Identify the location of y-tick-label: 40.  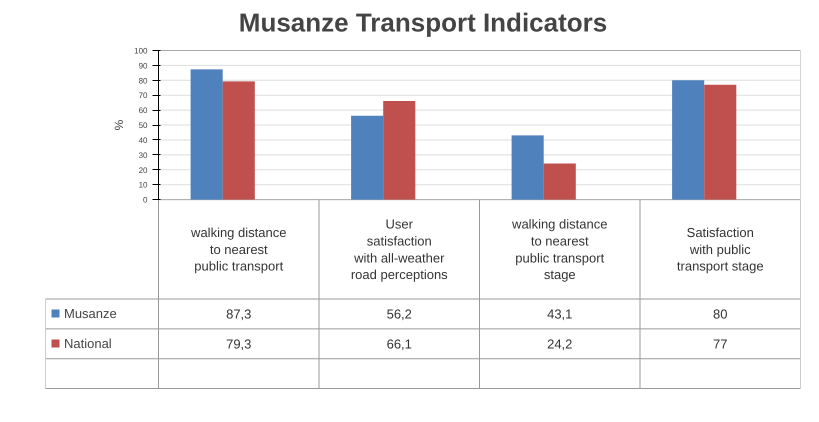
(143, 140).